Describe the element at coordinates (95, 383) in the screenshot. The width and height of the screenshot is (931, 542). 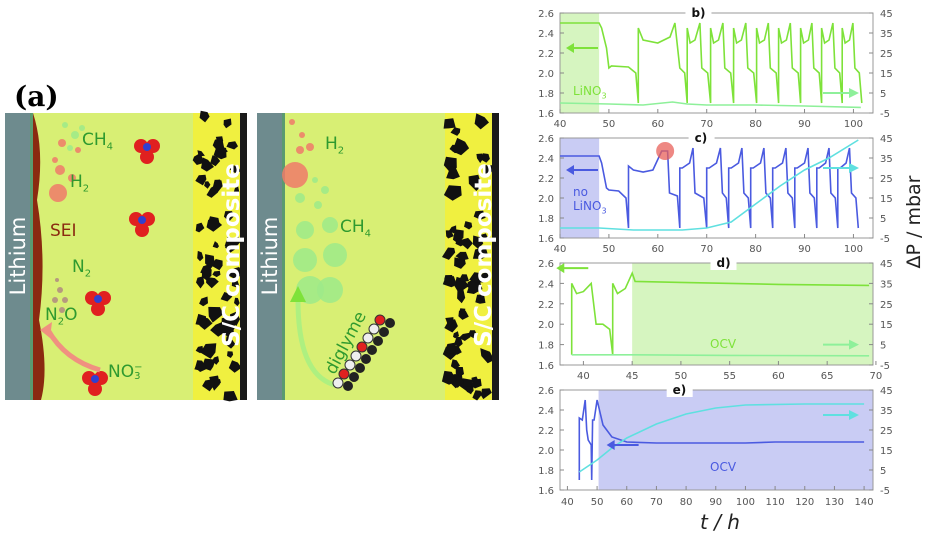
I see `nitrate-molecule` at that location.